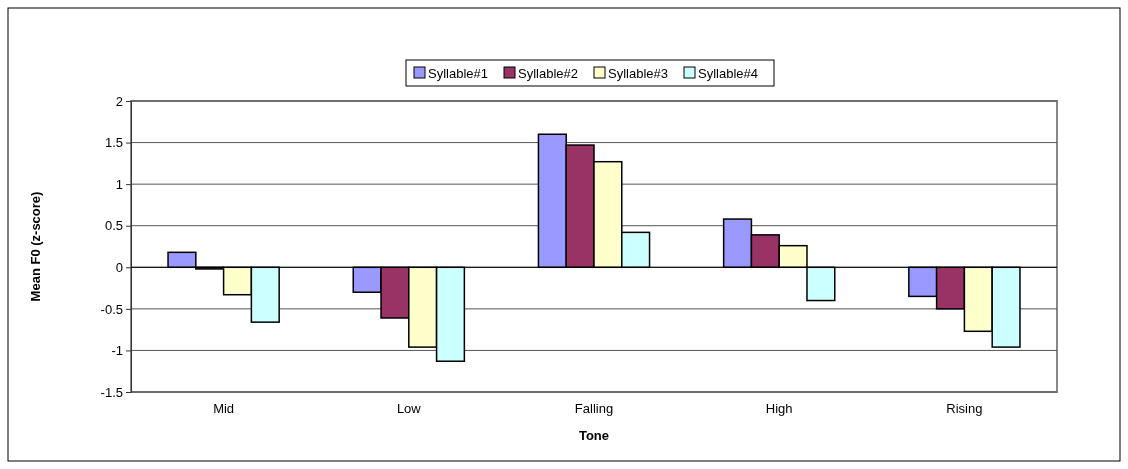 This screenshot has width=1128, height=469. Describe the element at coordinates (119, 101) in the screenshot. I see `y-tick-label: 2` at that location.